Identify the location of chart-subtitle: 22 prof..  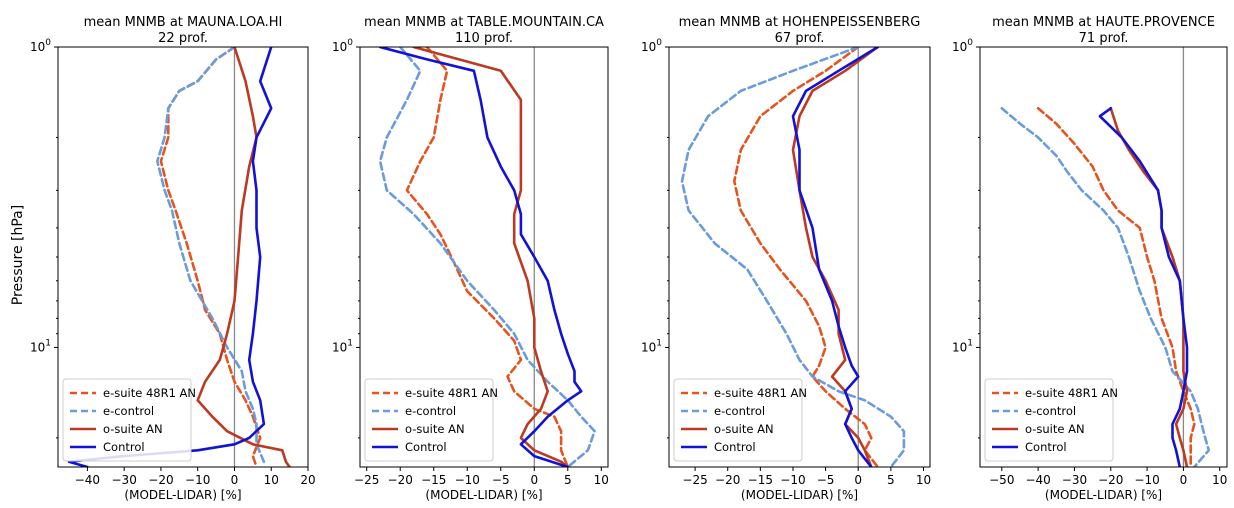
(183, 38).